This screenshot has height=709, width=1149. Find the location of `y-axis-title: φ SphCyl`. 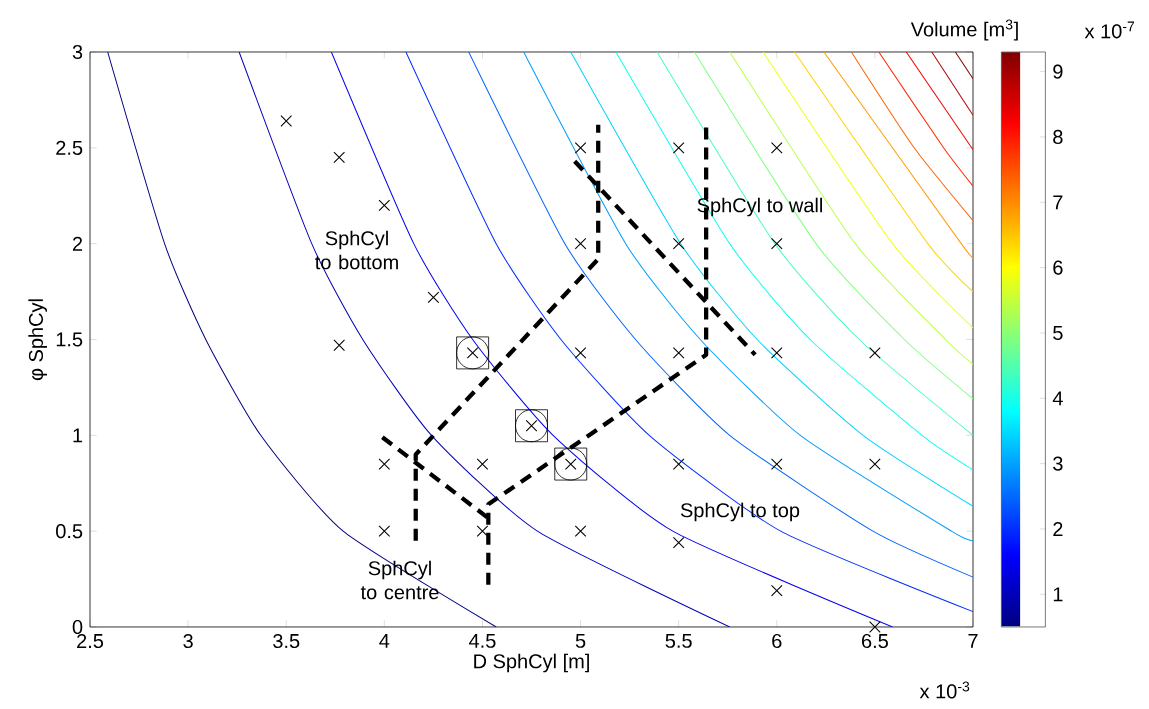

y-axis-title: φ SphCyl is located at coordinates (37, 340).